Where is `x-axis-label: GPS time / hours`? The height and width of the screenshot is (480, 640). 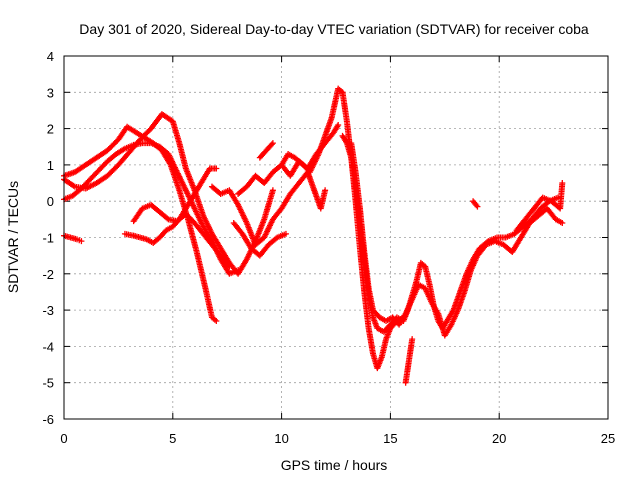 x-axis-label: GPS time / hours is located at coordinates (334, 465).